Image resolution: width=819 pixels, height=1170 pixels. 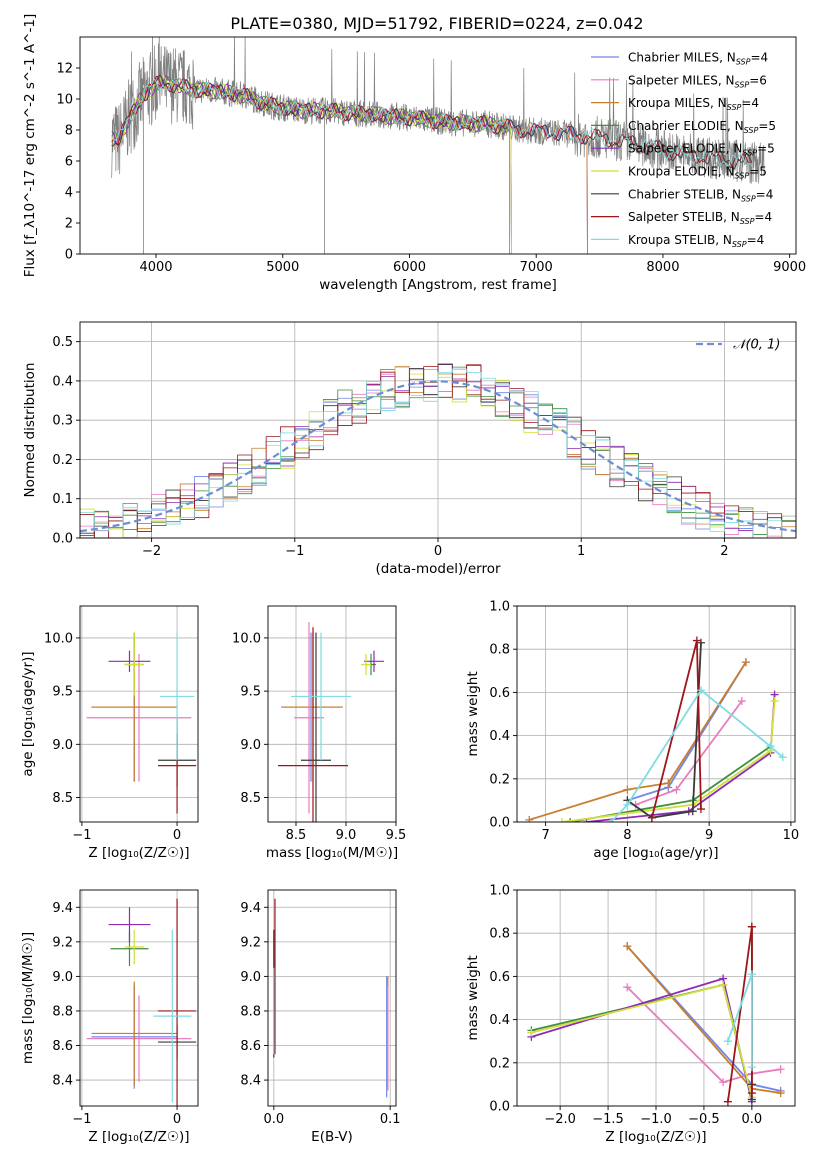 I want to click on x-tick-label: 0.1, so click(x=390, y=1119).